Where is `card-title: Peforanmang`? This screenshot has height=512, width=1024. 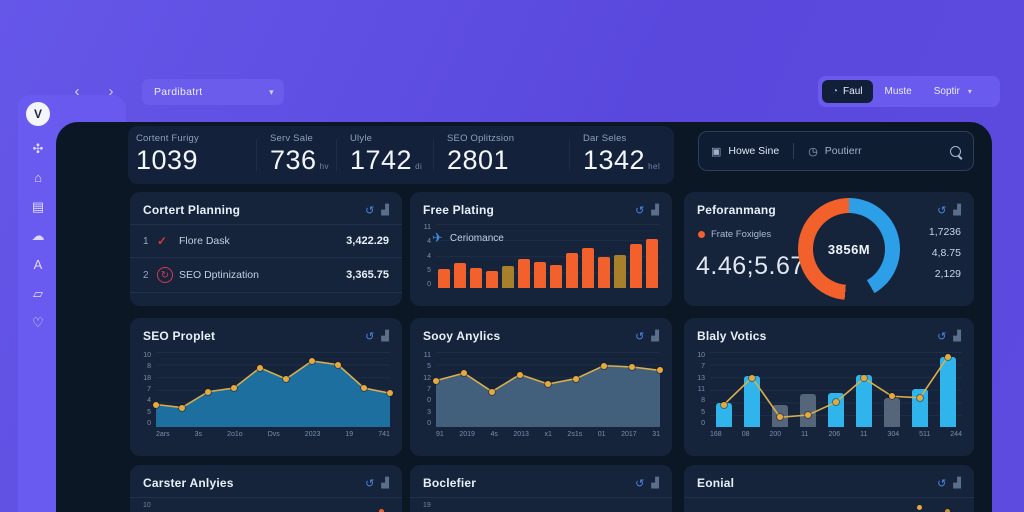 card-title: Peforanmang is located at coordinates (736, 210).